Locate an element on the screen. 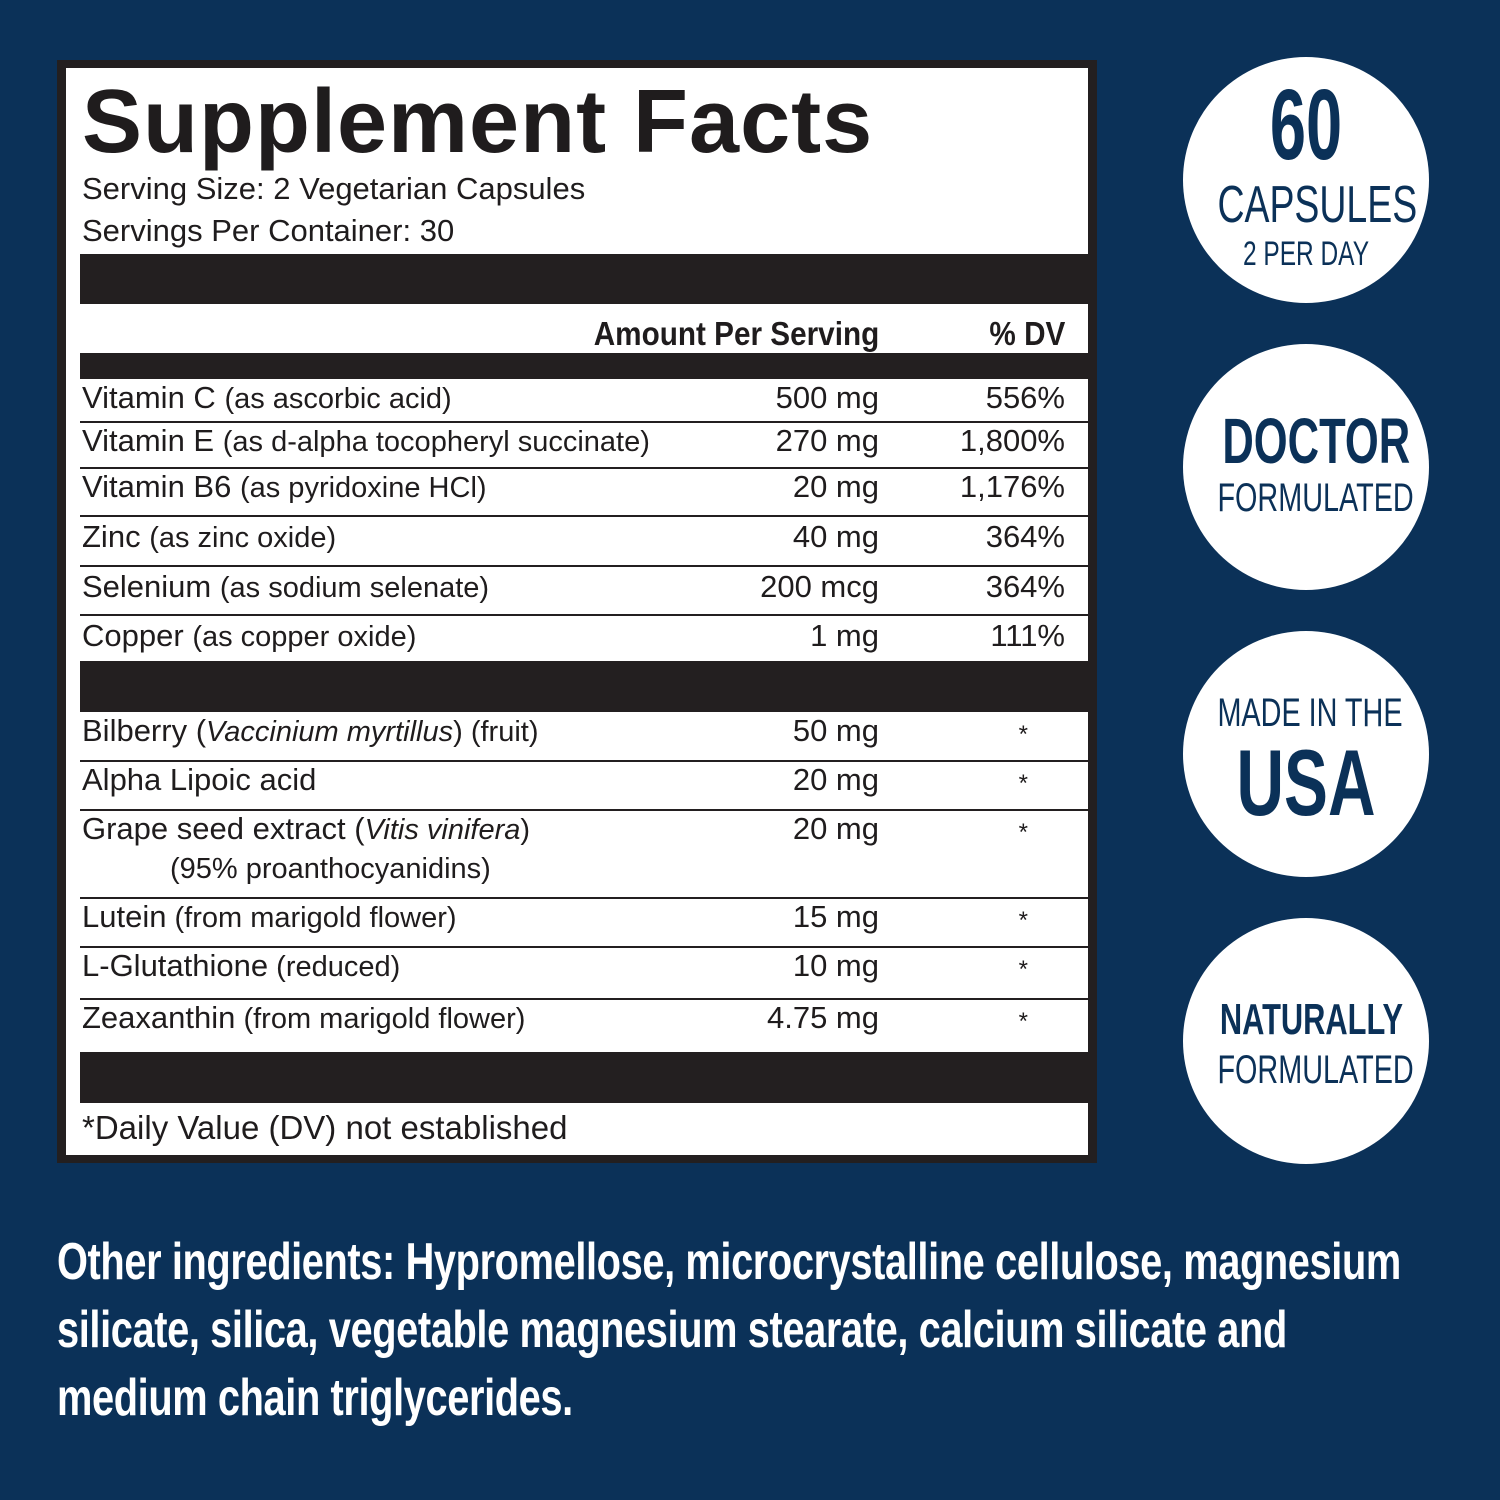 This screenshot has width=1500, height=1500. header-amount: Amount Per Serving is located at coordinates (736, 333).